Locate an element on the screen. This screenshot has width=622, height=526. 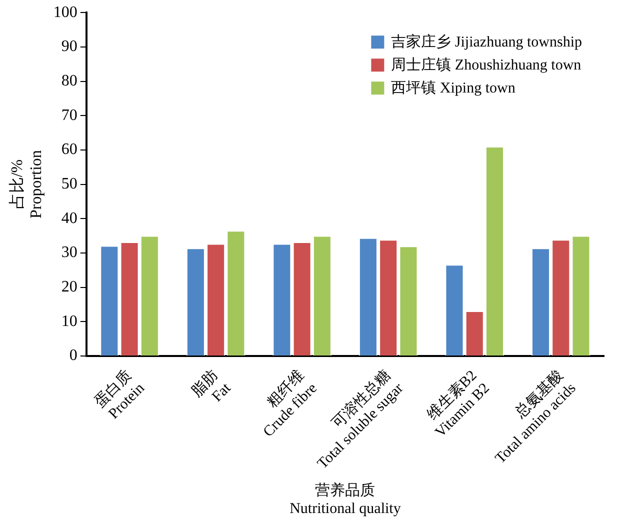
y-tick-label: 50 is located at coordinates (69, 183).